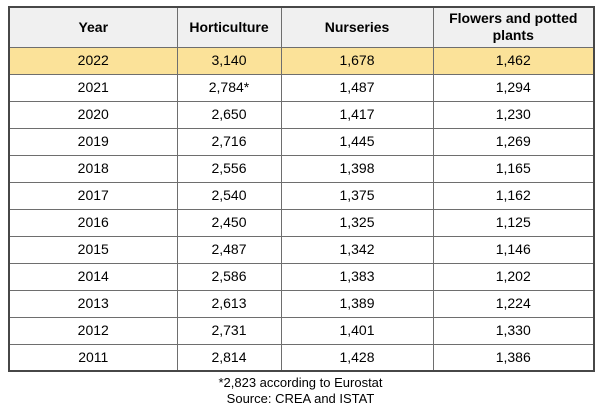 This screenshot has width=600, height=405. What do you see at coordinates (93, 114) in the screenshot?
I see `year-cell: 2020` at bounding box center [93, 114].